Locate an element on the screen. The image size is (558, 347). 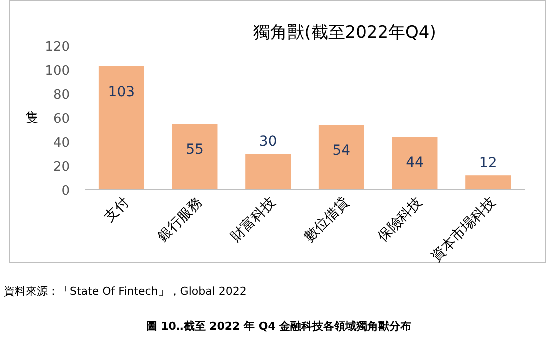
caption: 圖 10‥截至 2022 年 Q4 金融科技各領域獨角獸分布 is located at coordinates (279, 326).